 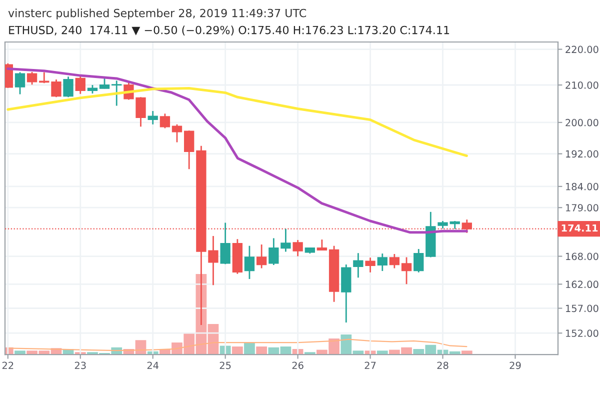 What do you see at coordinates (582, 208) in the screenshot?
I see `y-tick-label: 179.00` at bounding box center [582, 208].